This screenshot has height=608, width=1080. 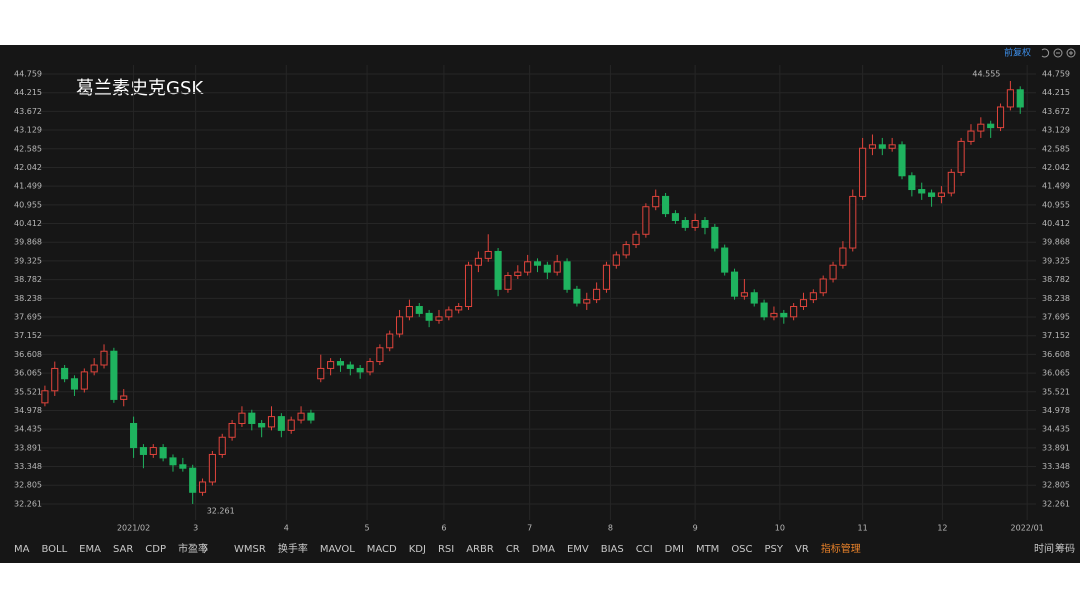 What do you see at coordinates (543, 549) in the screenshot?
I see `indicator-tab: DMA` at bounding box center [543, 549].